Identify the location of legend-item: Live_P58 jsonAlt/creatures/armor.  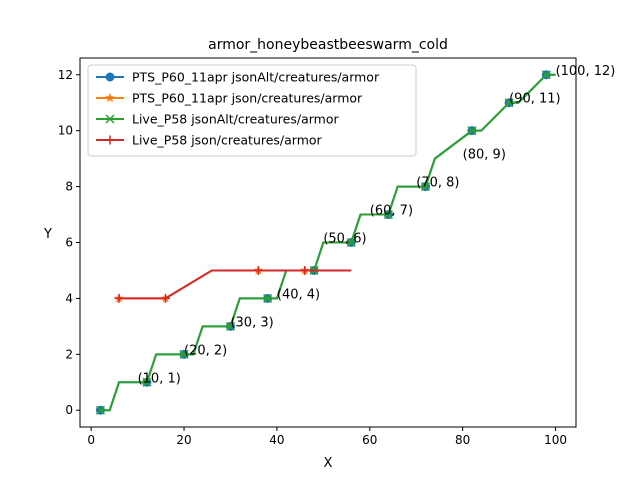
(217, 119).